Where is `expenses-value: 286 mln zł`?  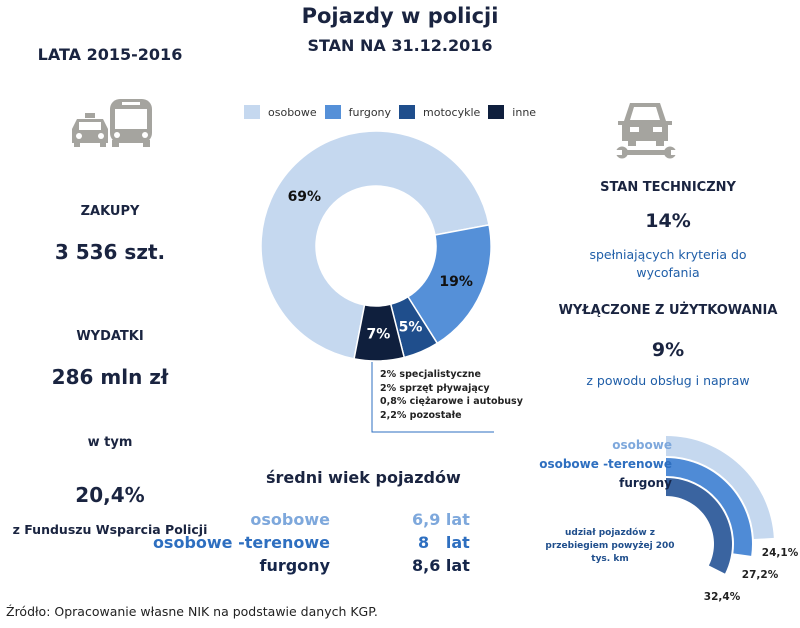 expenses-value: 286 mln zł is located at coordinates (110, 377).